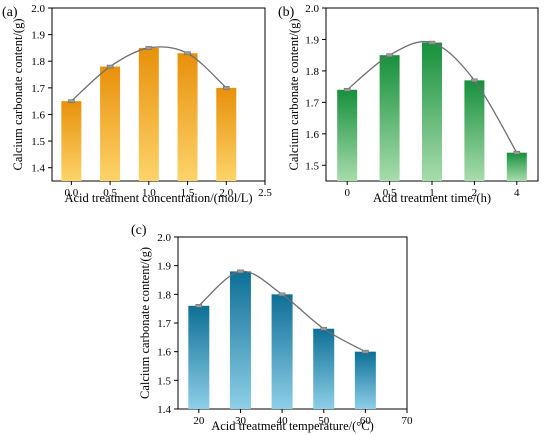  What do you see at coordinates (408, 421) in the screenshot?
I see `x-tick-label-c-5: 70` at bounding box center [408, 421].